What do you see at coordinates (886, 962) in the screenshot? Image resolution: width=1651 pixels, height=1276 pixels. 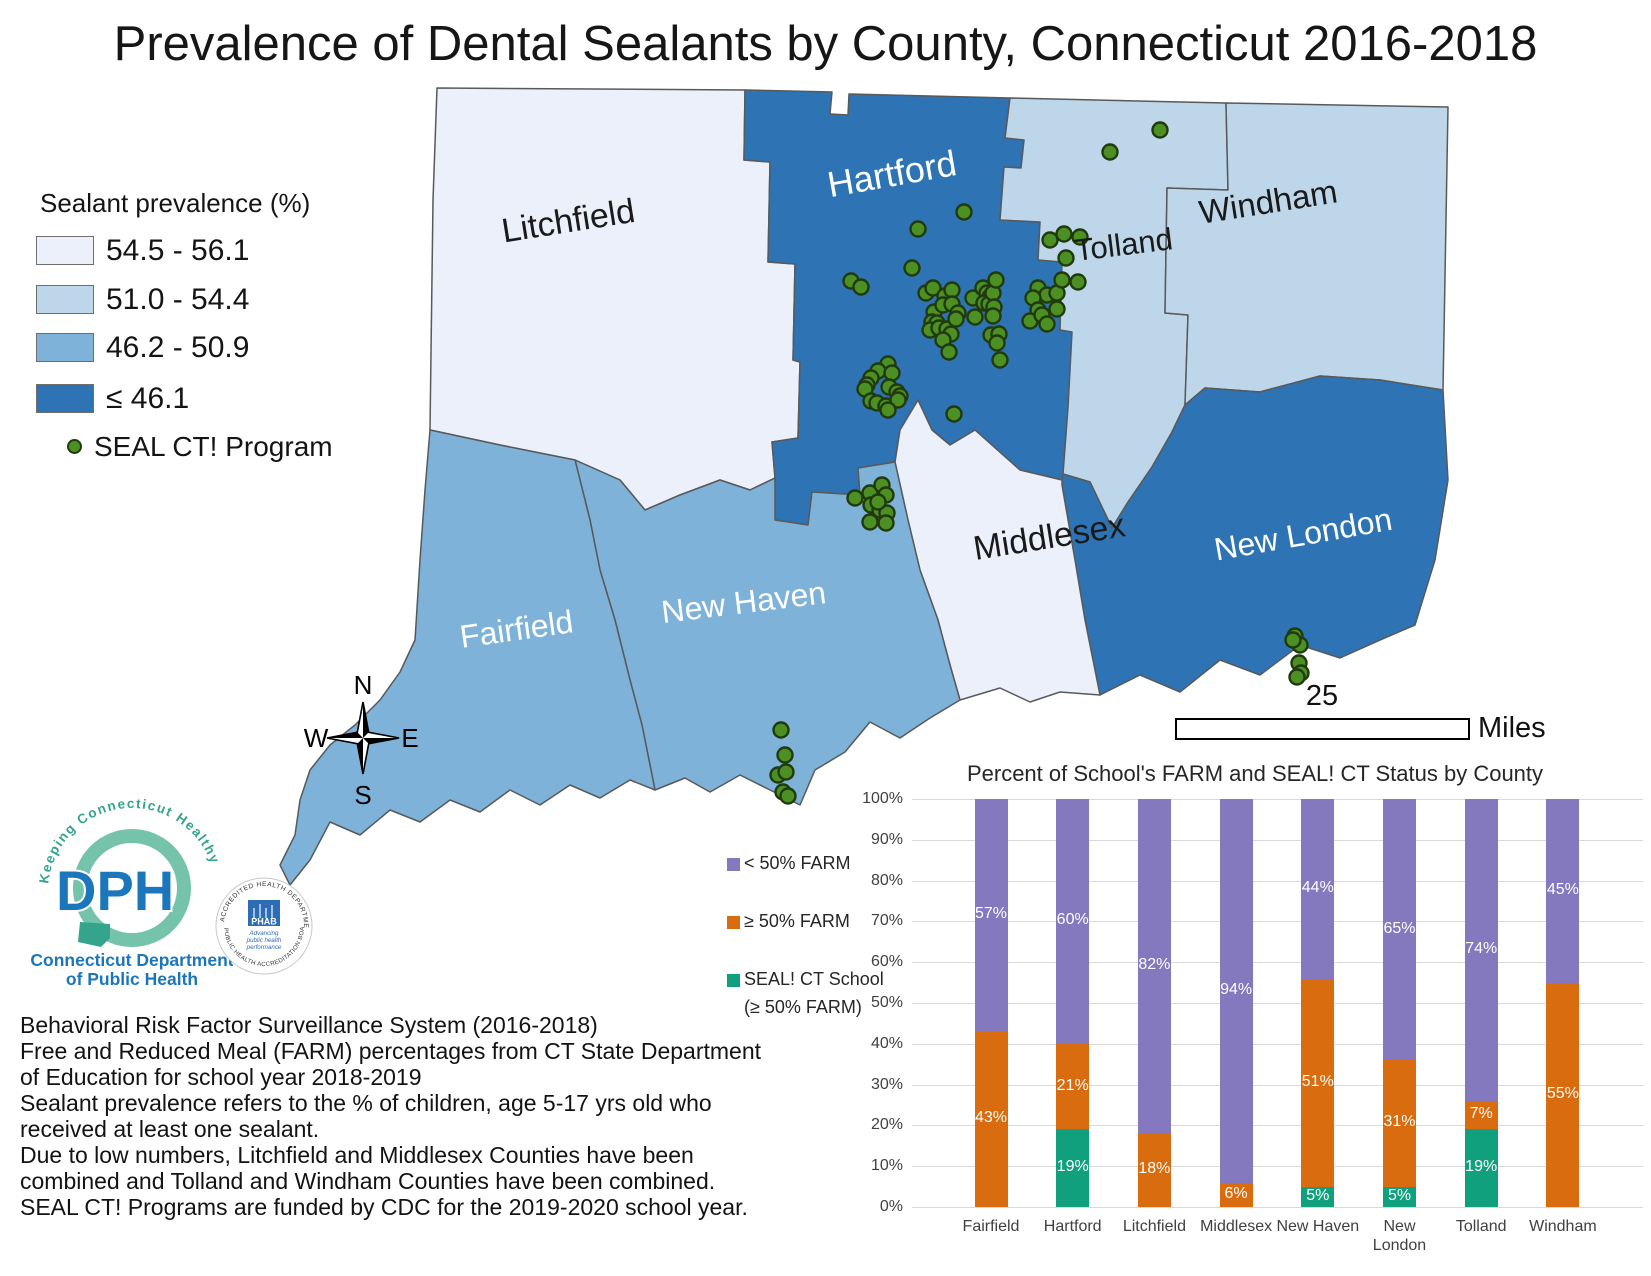 I see `y-tick-label: 60%` at bounding box center [886, 962].